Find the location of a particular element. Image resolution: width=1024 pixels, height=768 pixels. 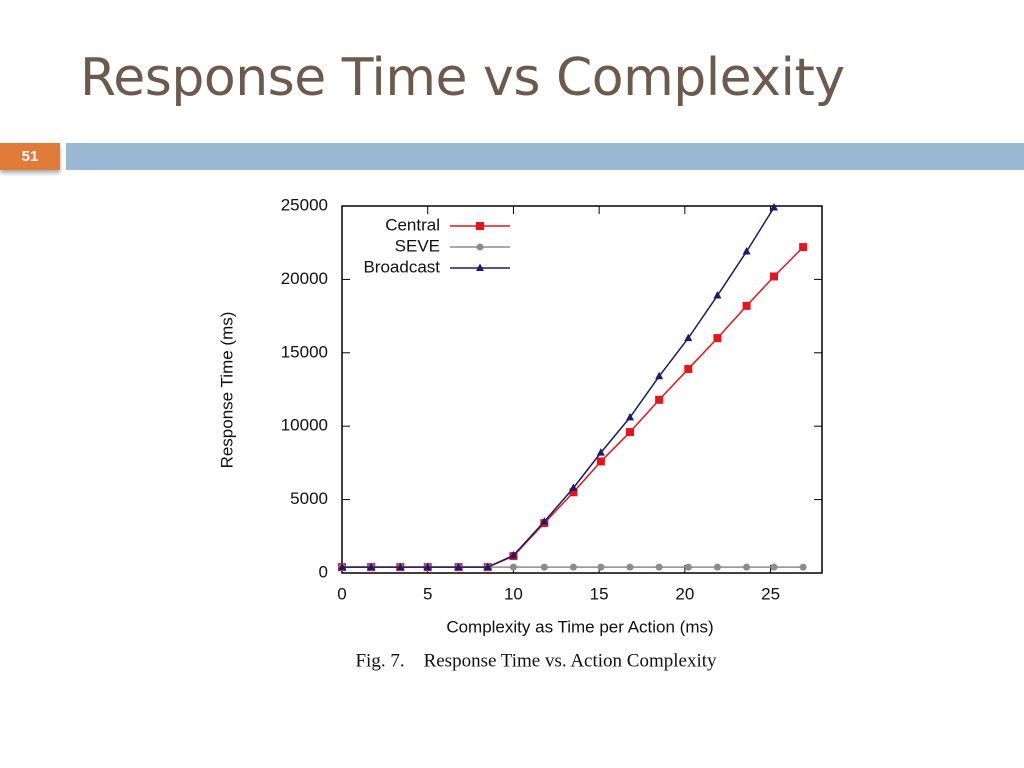

y-tick-label: 0 is located at coordinates (323, 571).